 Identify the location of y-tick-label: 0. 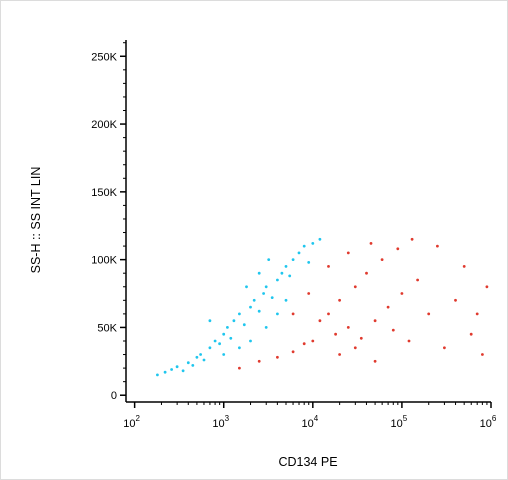
(114, 396).